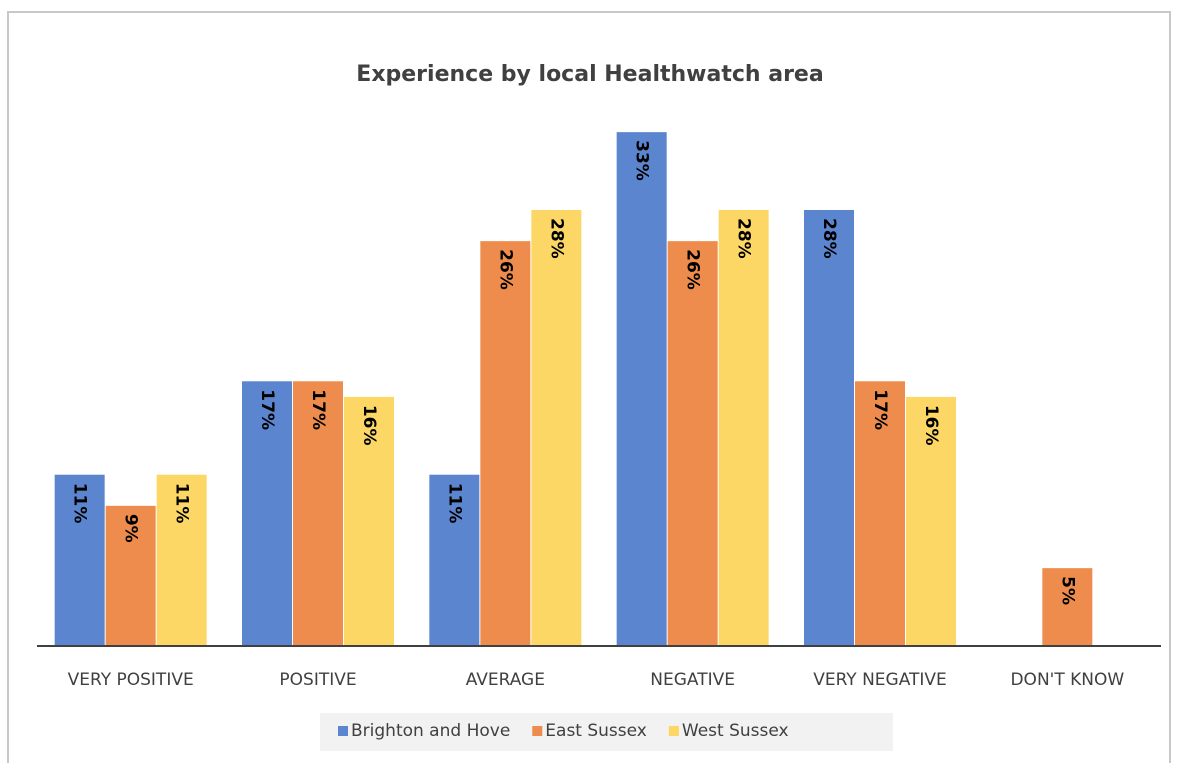 Image resolution: width=1180 pixels, height=763 pixels. Describe the element at coordinates (505, 680) in the screenshot. I see `x-tick-label: AVERAGE` at that location.